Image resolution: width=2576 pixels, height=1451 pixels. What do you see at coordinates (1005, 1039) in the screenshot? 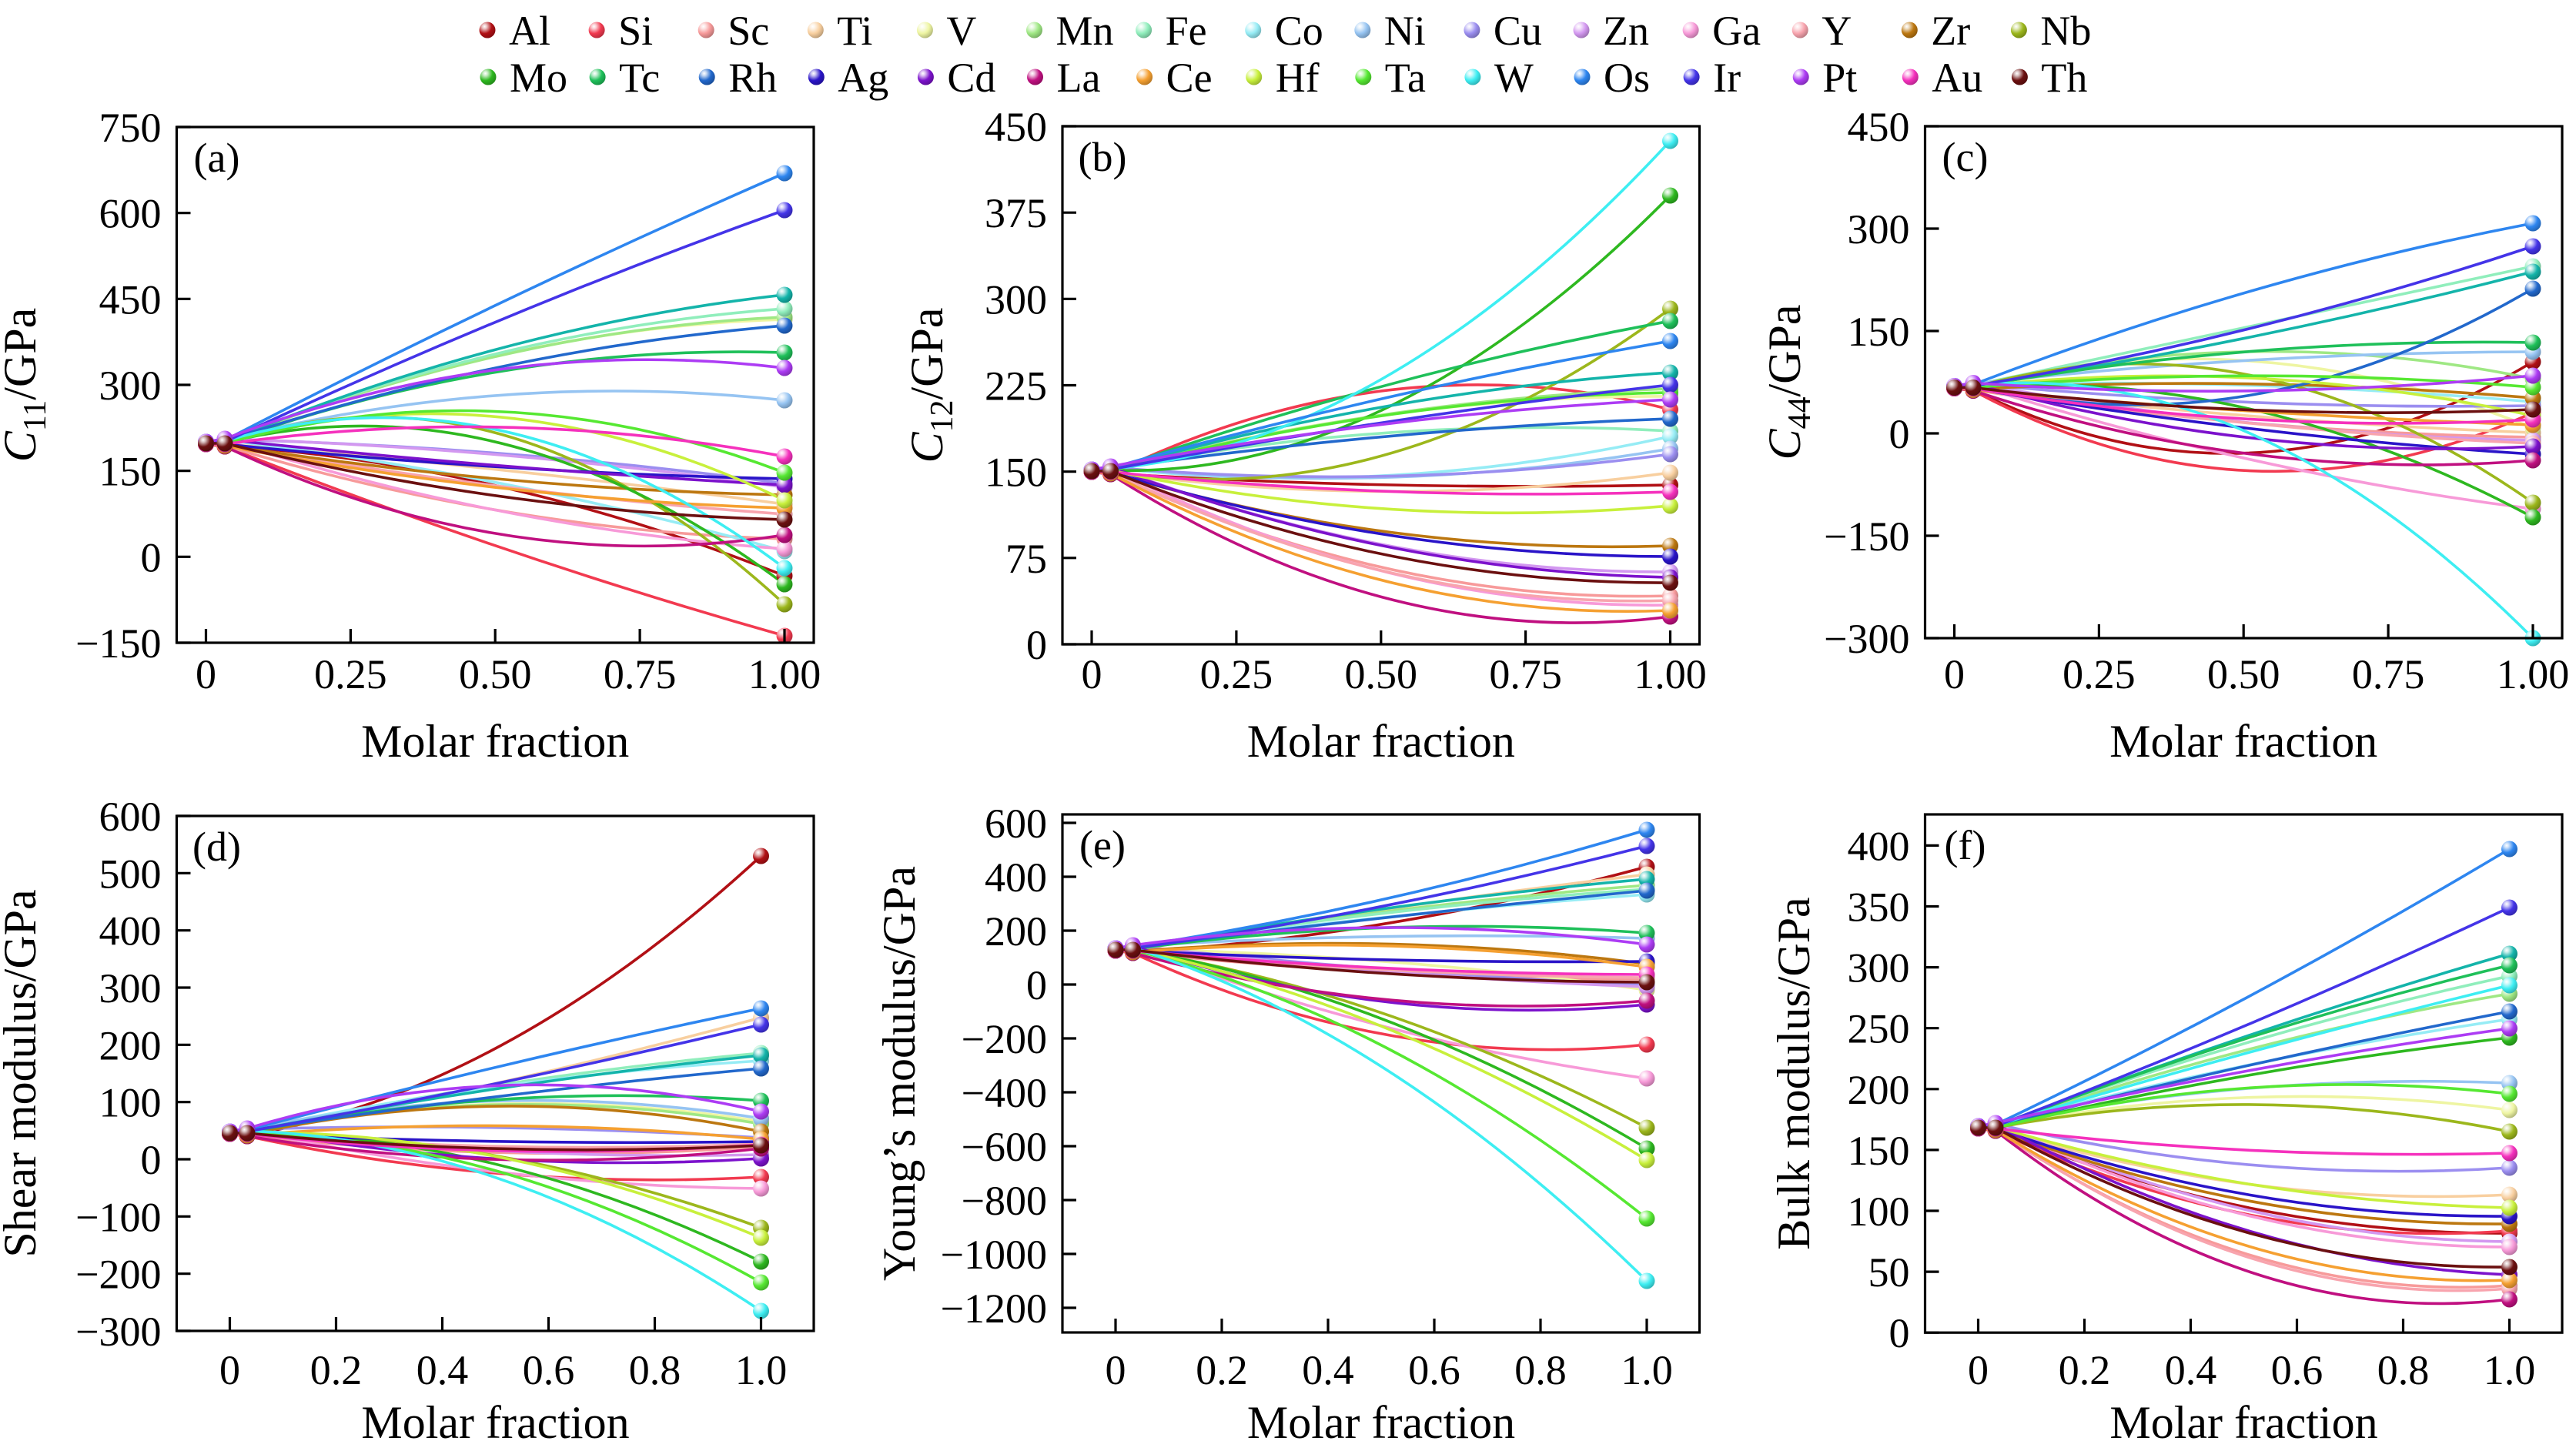
I see `svg-text: −200` at bounding box center [1005, 1039].